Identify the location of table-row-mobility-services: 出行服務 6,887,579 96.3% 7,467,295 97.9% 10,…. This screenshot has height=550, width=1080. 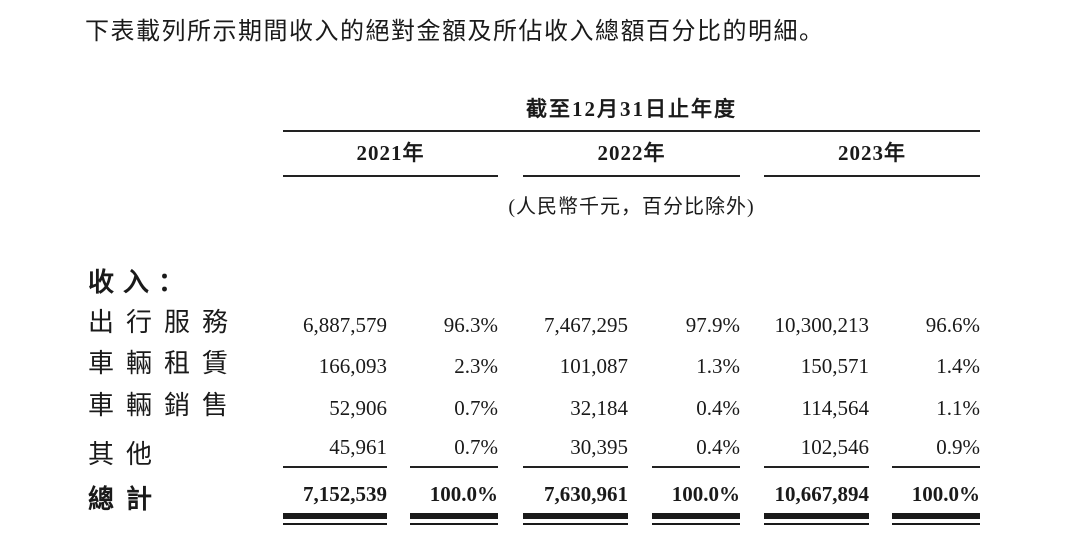
(532, 316).